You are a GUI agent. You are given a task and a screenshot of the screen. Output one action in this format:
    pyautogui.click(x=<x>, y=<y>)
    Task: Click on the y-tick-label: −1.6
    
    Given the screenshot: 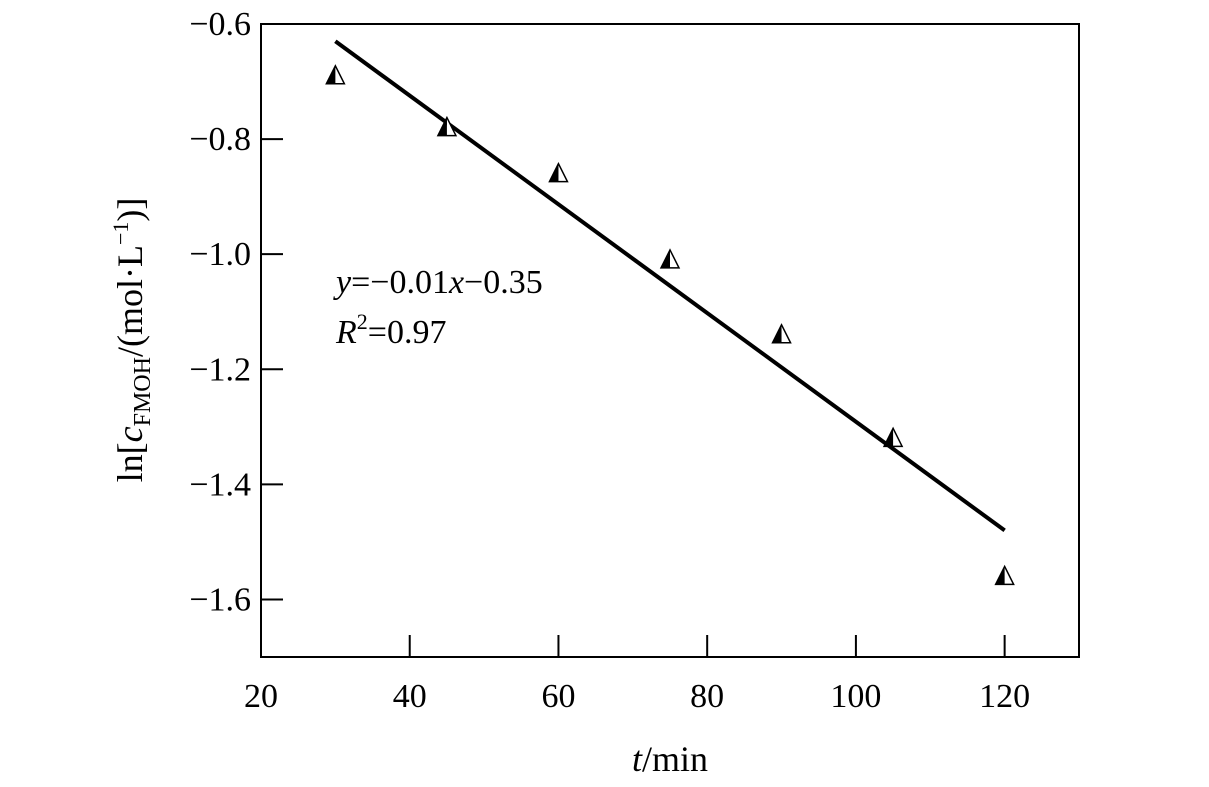 What is the action you would take?
    pyautogui.click(x=220, y=599)
    